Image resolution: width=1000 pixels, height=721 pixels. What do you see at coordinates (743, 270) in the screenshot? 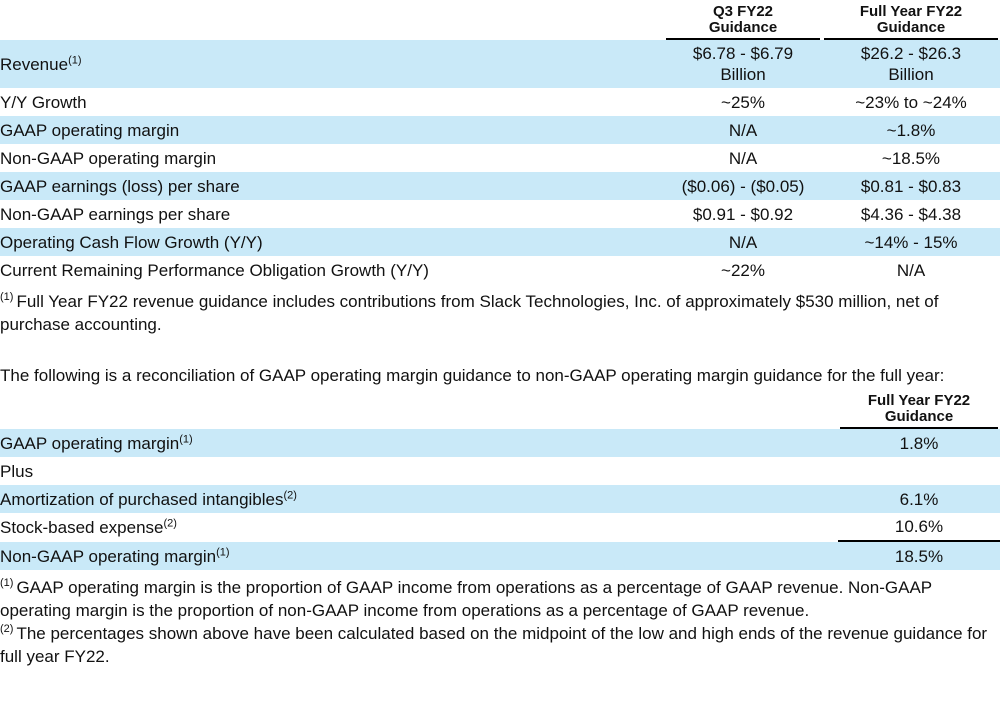
I see `q3-value: ~22%` at bounding box center [743, 270].